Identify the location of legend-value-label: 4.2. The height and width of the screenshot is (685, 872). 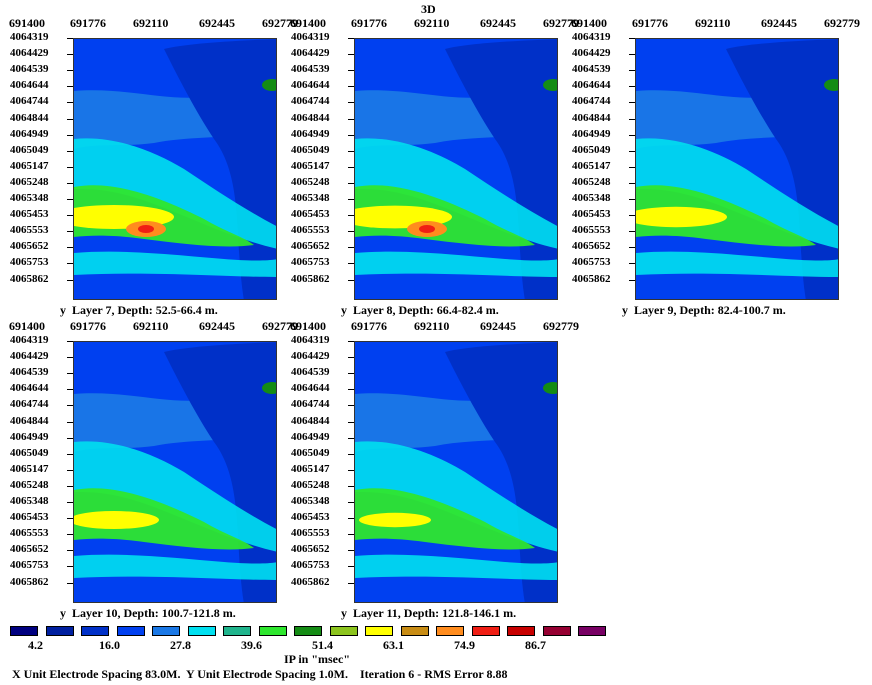
(35, 645).